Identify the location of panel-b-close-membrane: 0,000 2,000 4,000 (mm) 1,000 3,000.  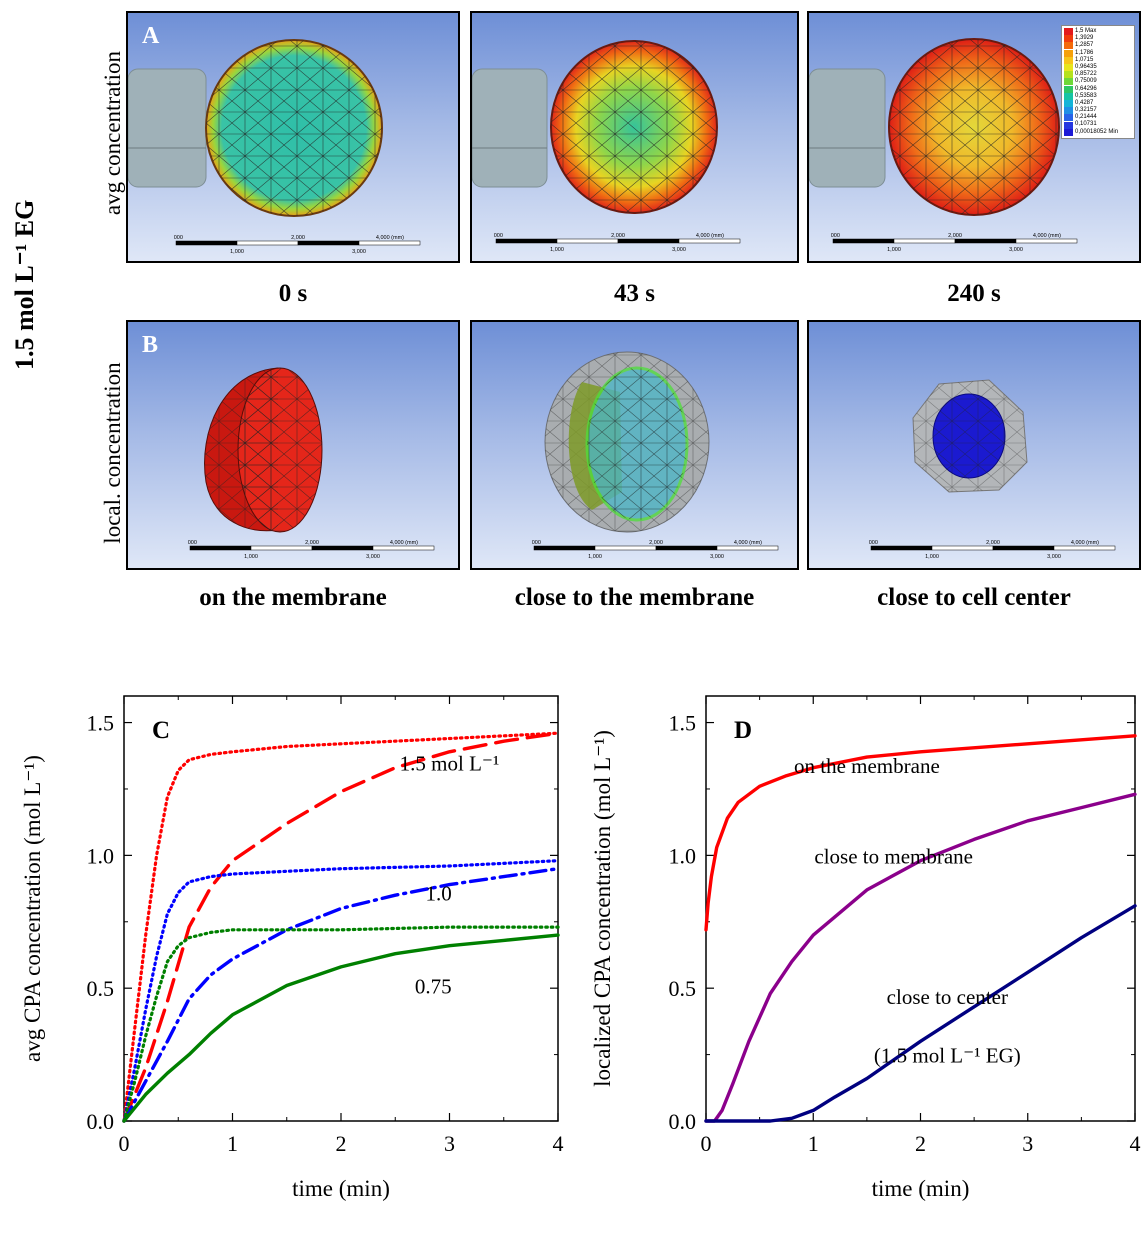
(634, 445).